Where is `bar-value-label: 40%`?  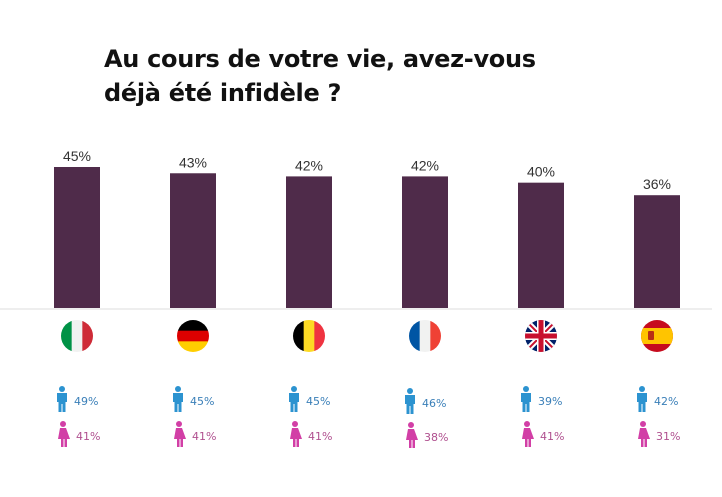
bar-value-label: 40% is located at coordinates (541, 172).